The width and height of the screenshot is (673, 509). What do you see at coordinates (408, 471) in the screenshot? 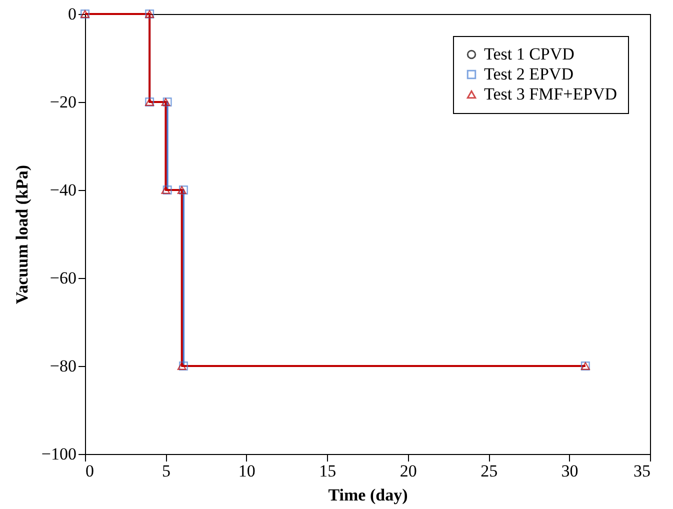
I see `x-tick-label: 20` at bounding box center [408, 471].